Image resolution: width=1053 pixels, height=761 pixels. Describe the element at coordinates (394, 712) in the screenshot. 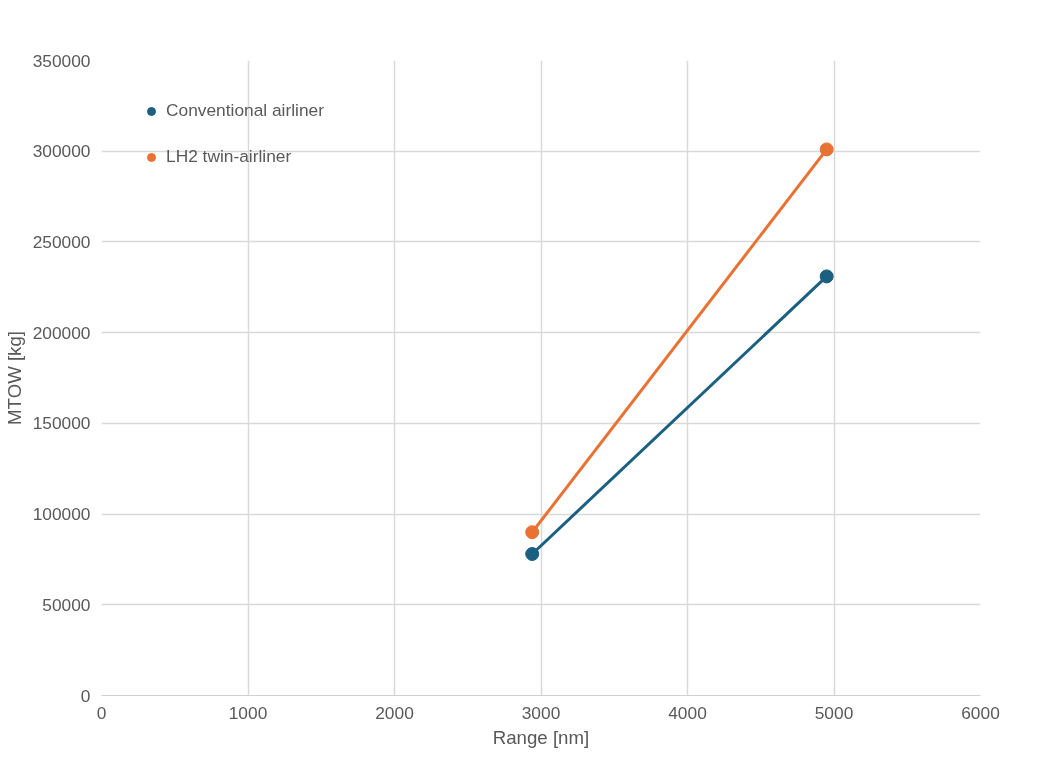

I see `x-tick-label: 2000` at that location.